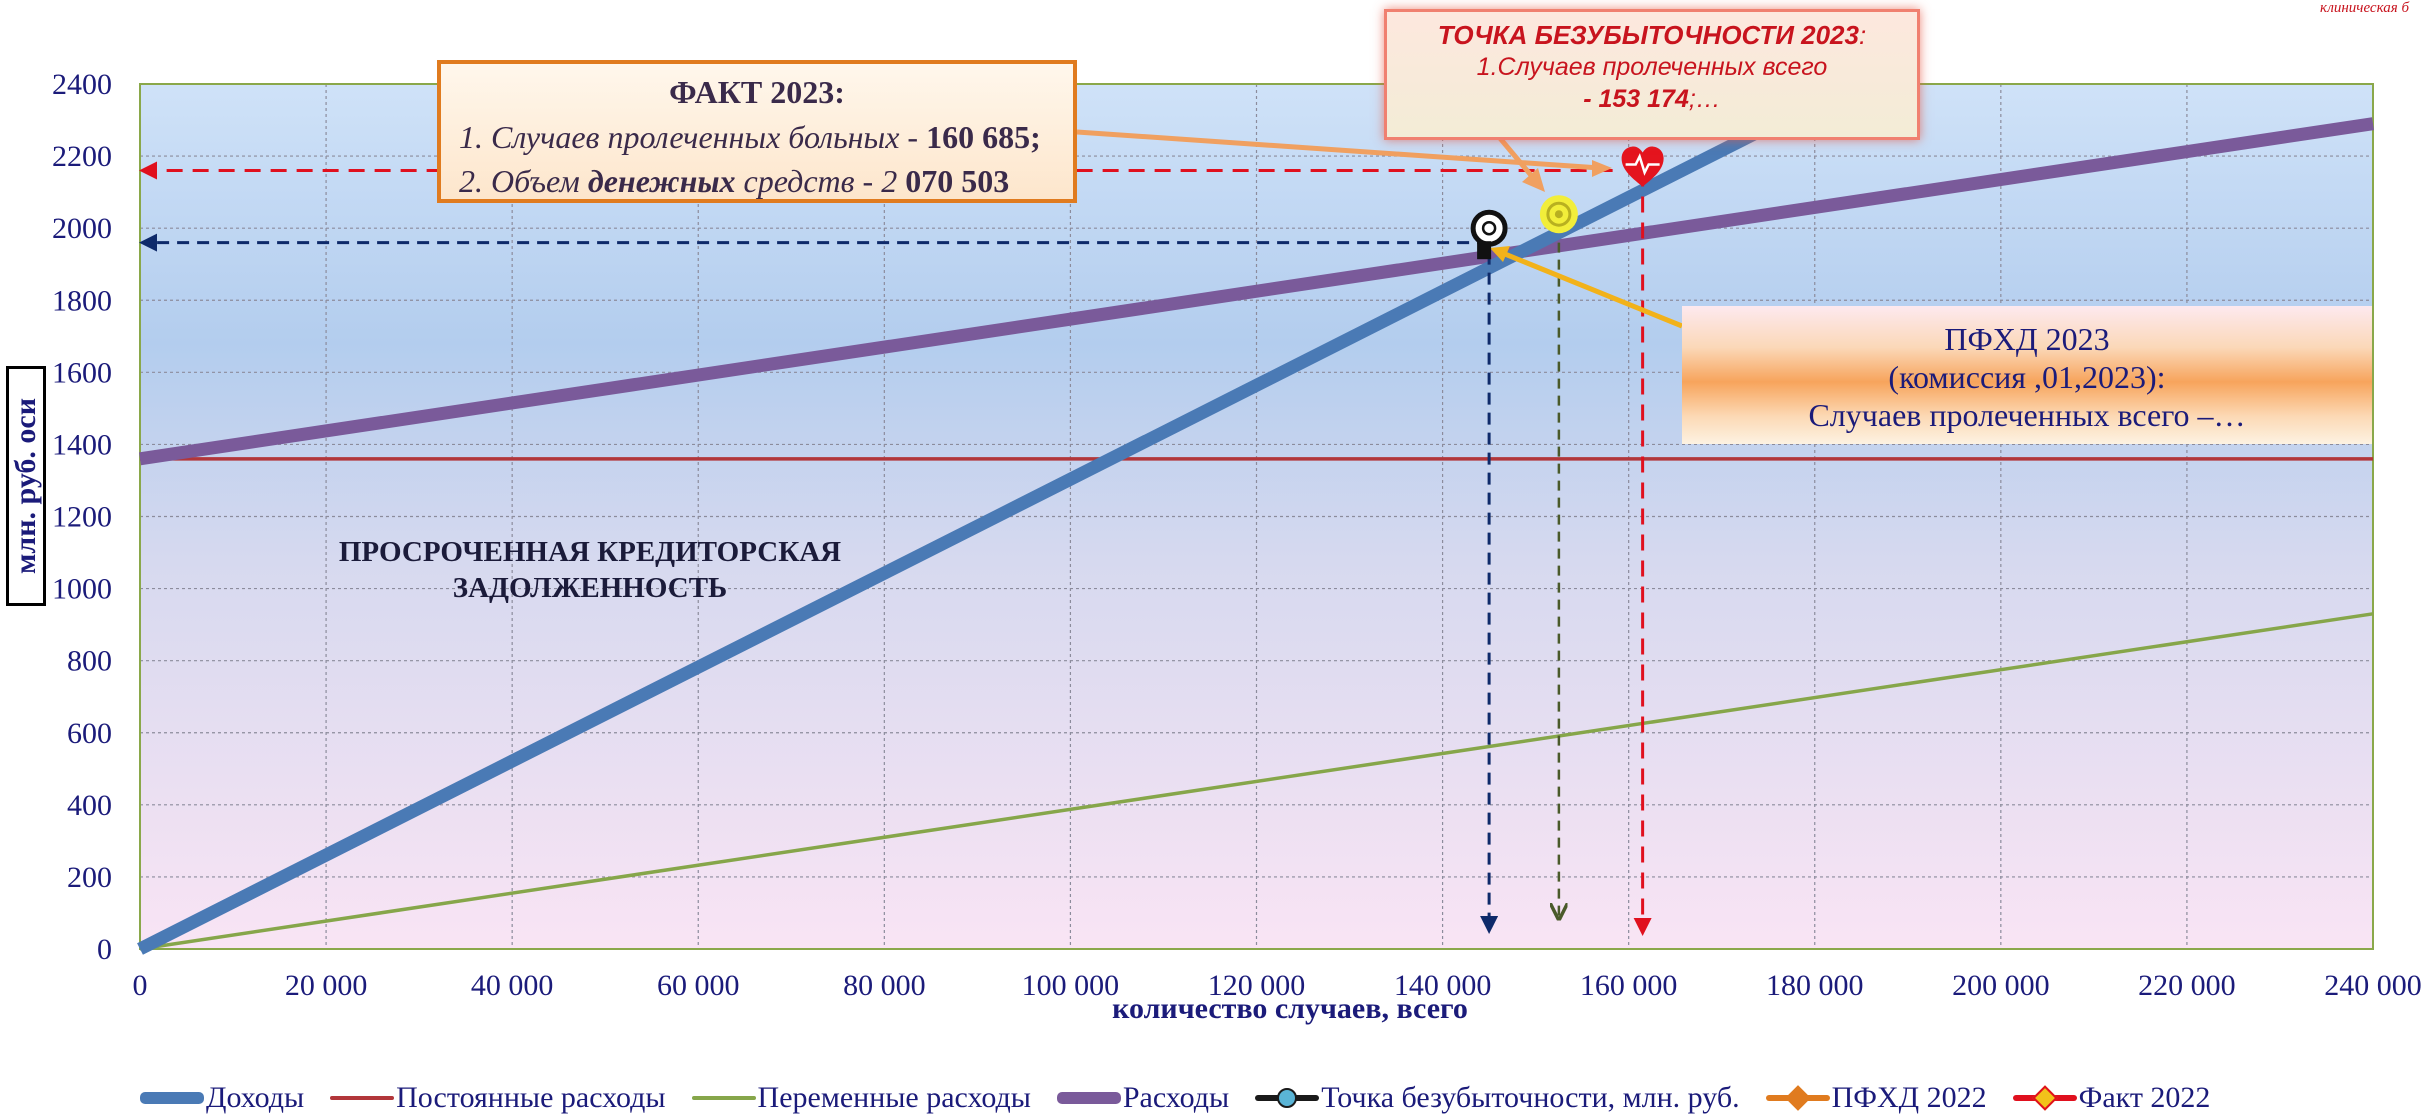 This screenshot has width=2433, height=1118. What do you see at coordinates (82, 589) in the screenshot?
I see `y-tick-label: 1000` at bounding box center [82, 589].